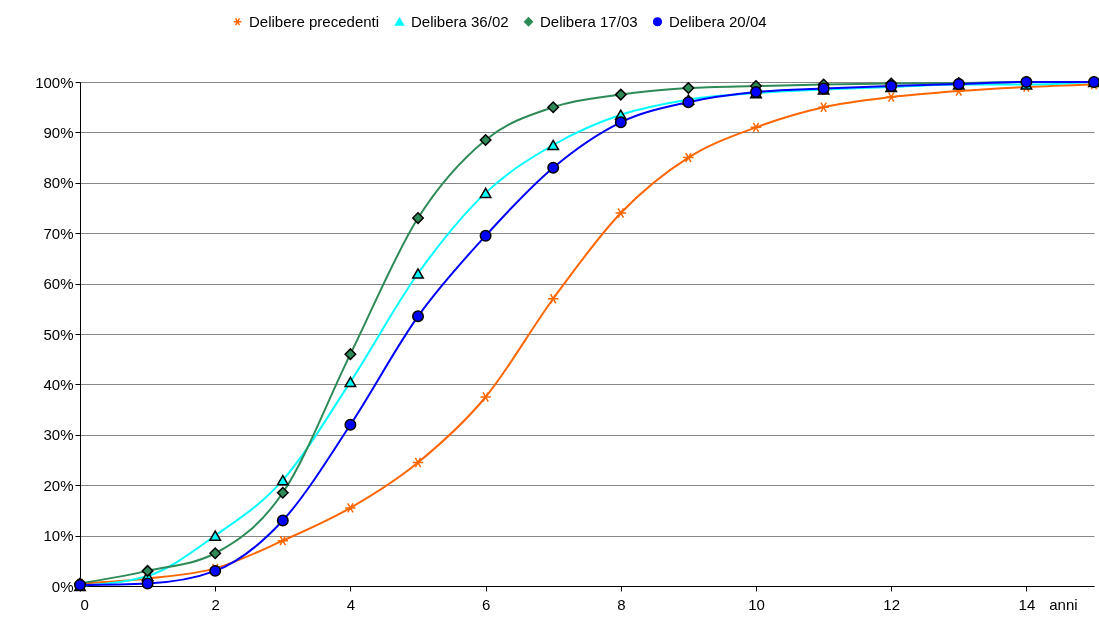 Image resolution: width=1099 pixels, height=626 pixels. I want to click on x-tick-label: 0, so click(84, 604).